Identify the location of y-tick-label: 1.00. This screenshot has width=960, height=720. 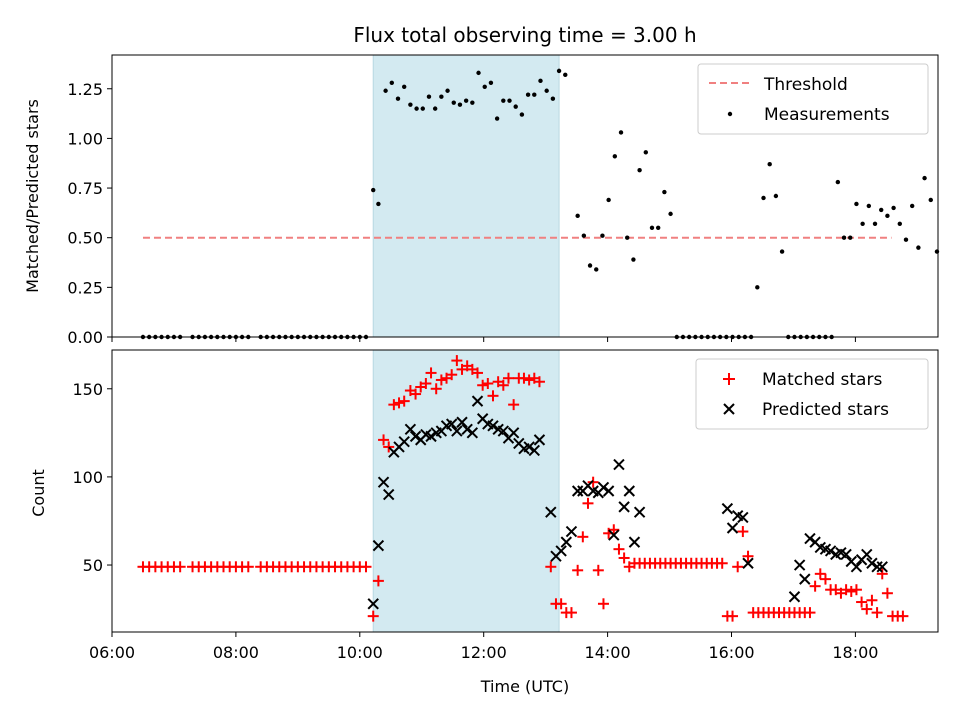
(85, 138).